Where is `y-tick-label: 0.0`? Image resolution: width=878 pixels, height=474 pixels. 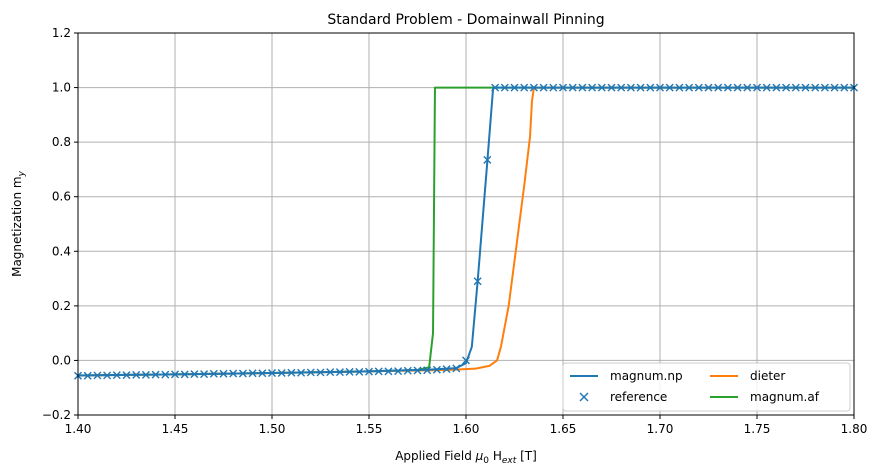
y-tick-label: 0.0 is located at coordinates (61, 360).